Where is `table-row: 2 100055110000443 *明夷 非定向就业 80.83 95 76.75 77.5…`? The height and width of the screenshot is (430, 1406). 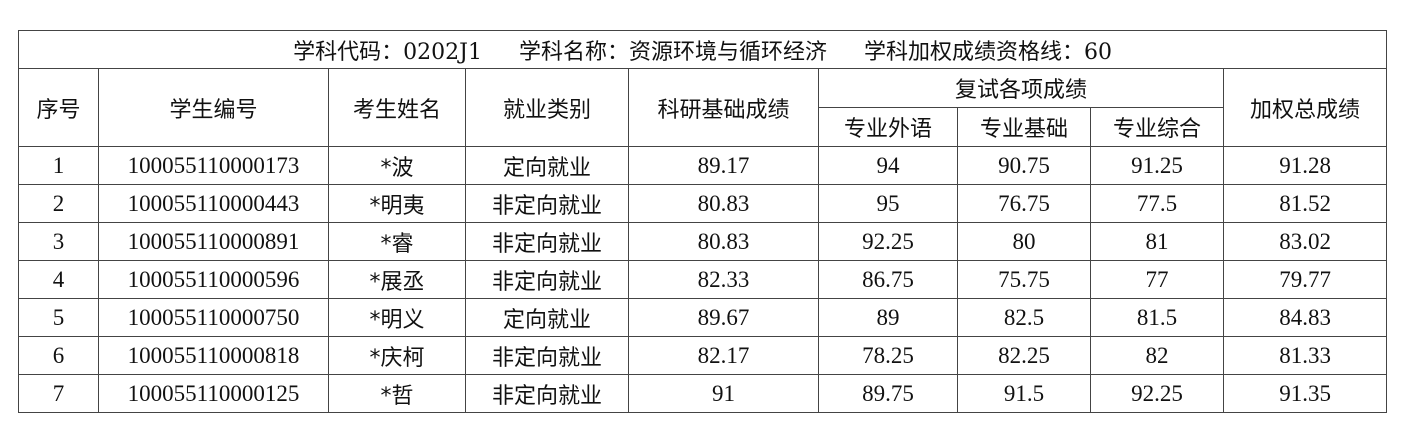 table-row: 2 100055110000443 *明夷 非定向就业 80.83 95 76.75 77.5… is located at coordinates (703, 203).